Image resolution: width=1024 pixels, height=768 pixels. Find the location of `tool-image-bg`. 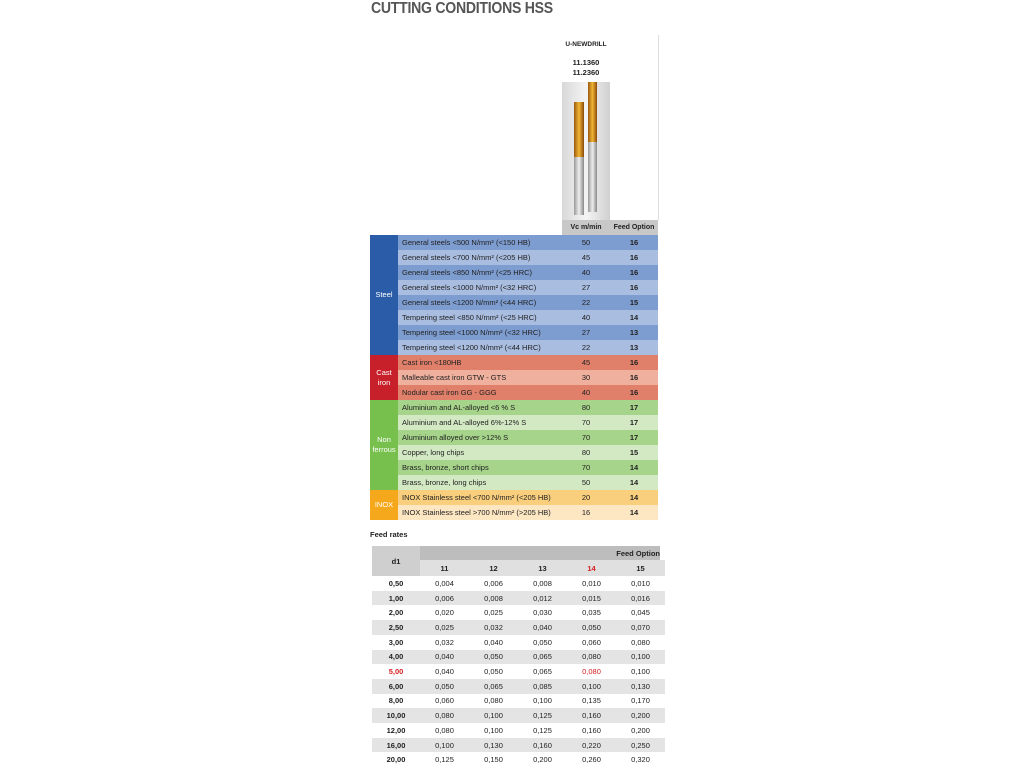

tool-image-bg is located at coordinates (586, 151).